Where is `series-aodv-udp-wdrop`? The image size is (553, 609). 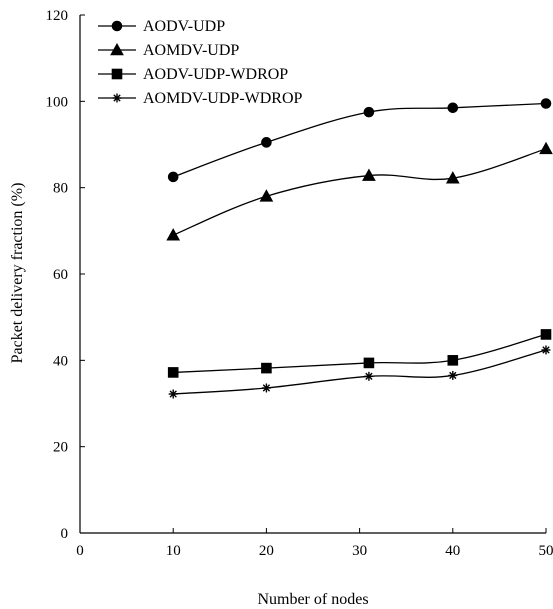
series-aodv-udp-wdrop is located at coordinates (359, 353).